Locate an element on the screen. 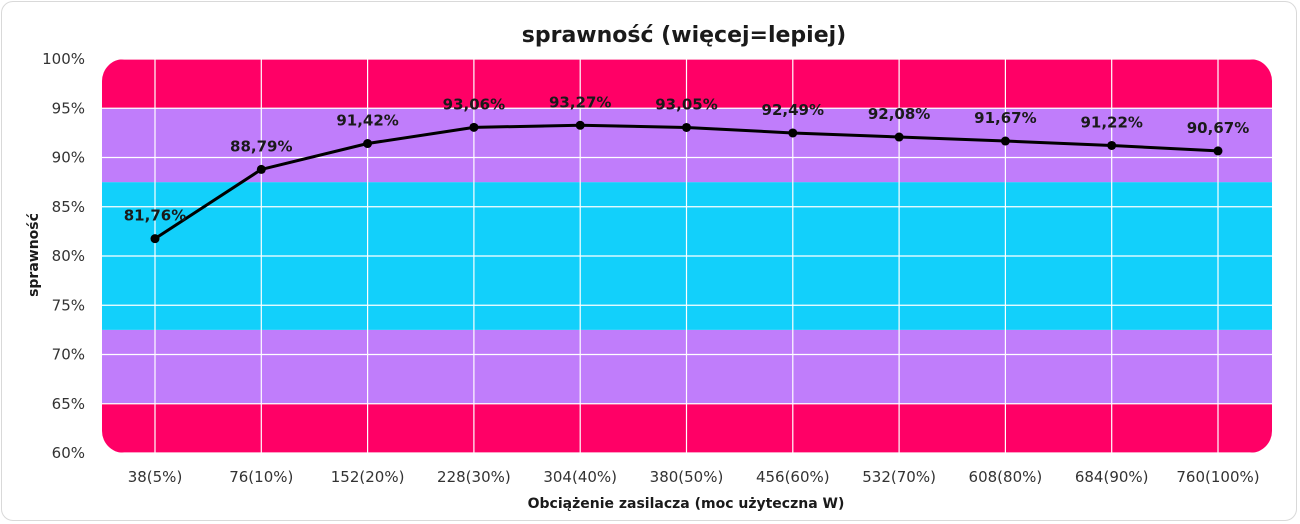 The image size is (1300, 524). data-label: 88,79% is located at coordinates (261, 146).